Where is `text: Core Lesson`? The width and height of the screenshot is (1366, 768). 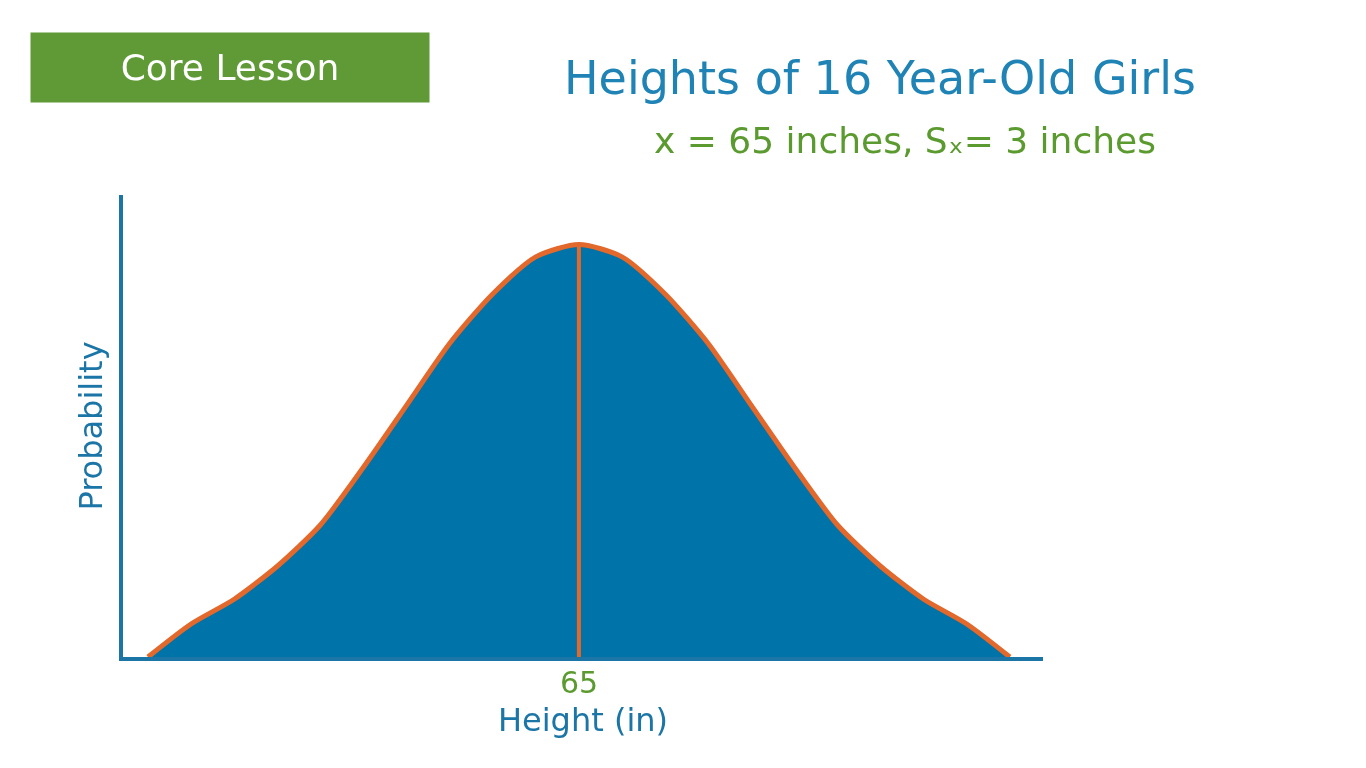
text: Core Lesson is located at coordinates (230, 67).